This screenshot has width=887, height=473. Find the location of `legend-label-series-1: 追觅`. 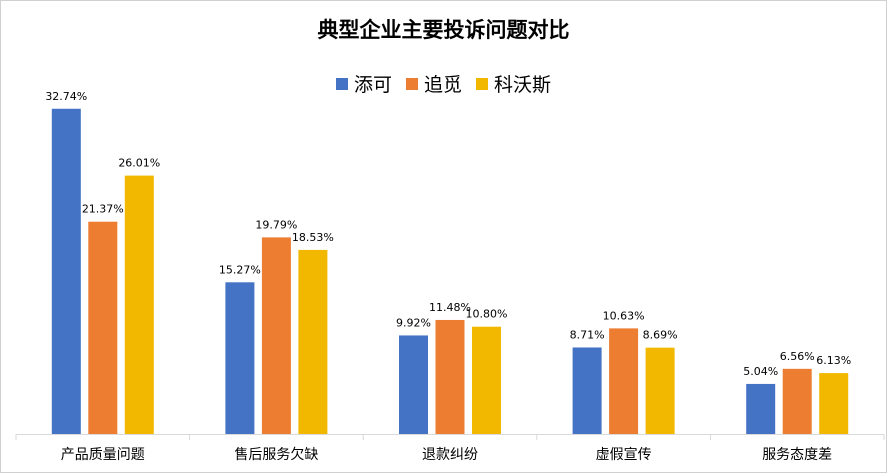

legend-label-series-1: 追觅 is located at coordinates (442, 85).